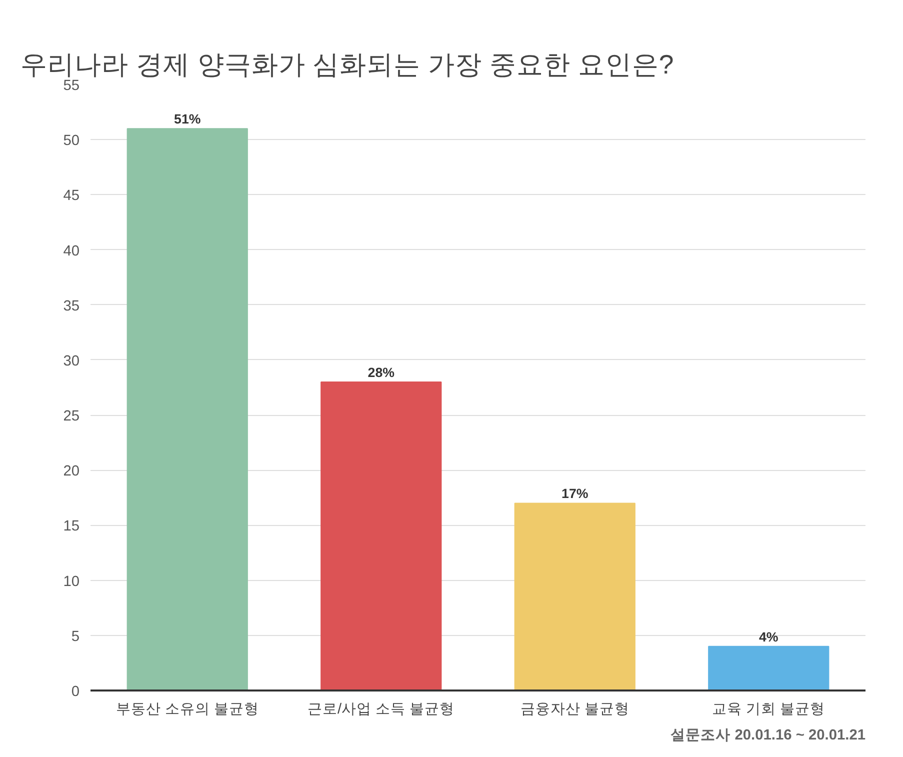 This screenshot has height=757, width=903. Describe the element at coordinates (381, 372) in the screenshot. I see `data-label: 28%` at that location.